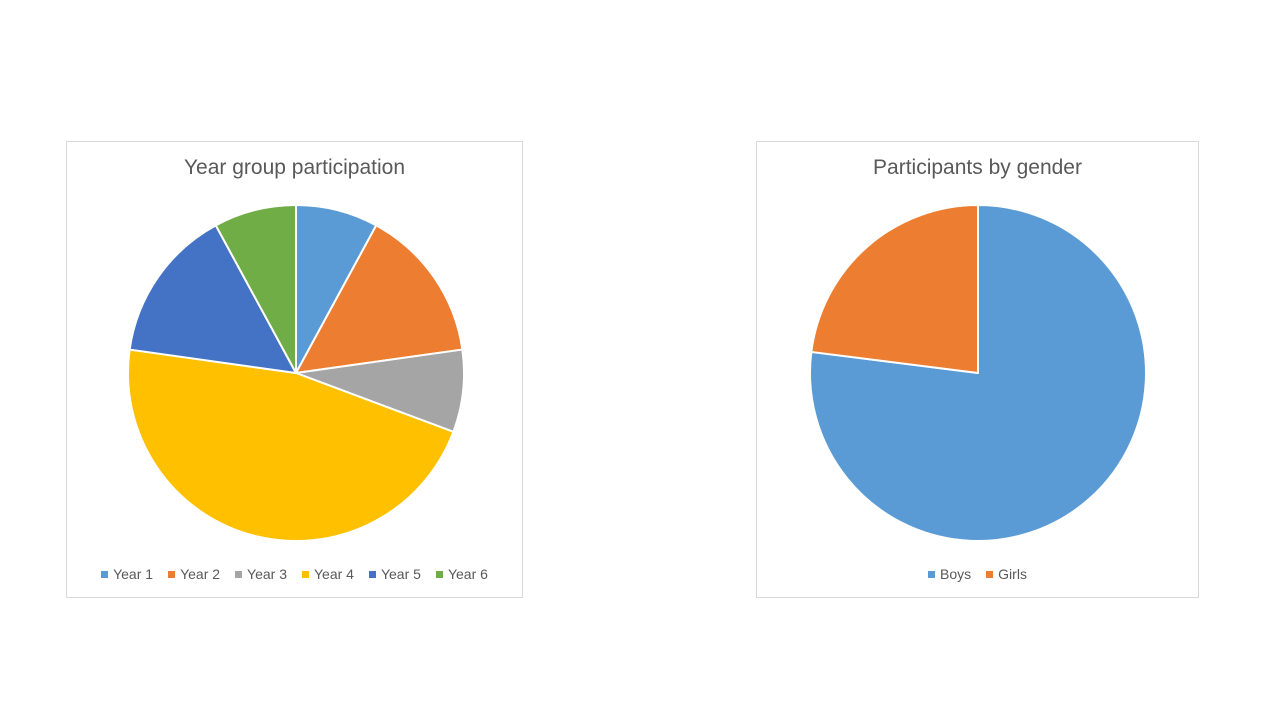  Describe the element at coordinates (267, 574) in the screenshot. I see `legend-label: Year 3` at that location.